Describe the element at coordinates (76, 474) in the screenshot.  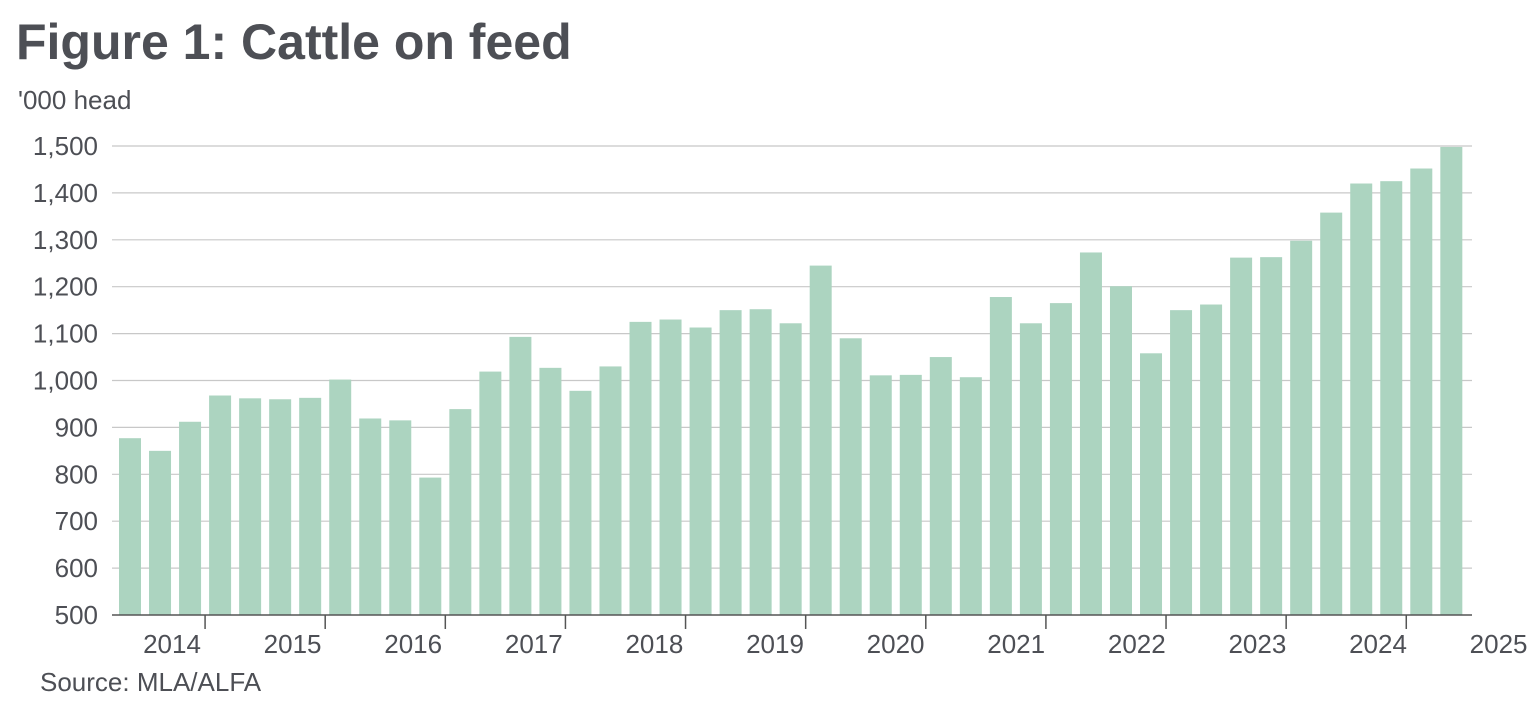
I see `y-tick-label: 800` at that location.